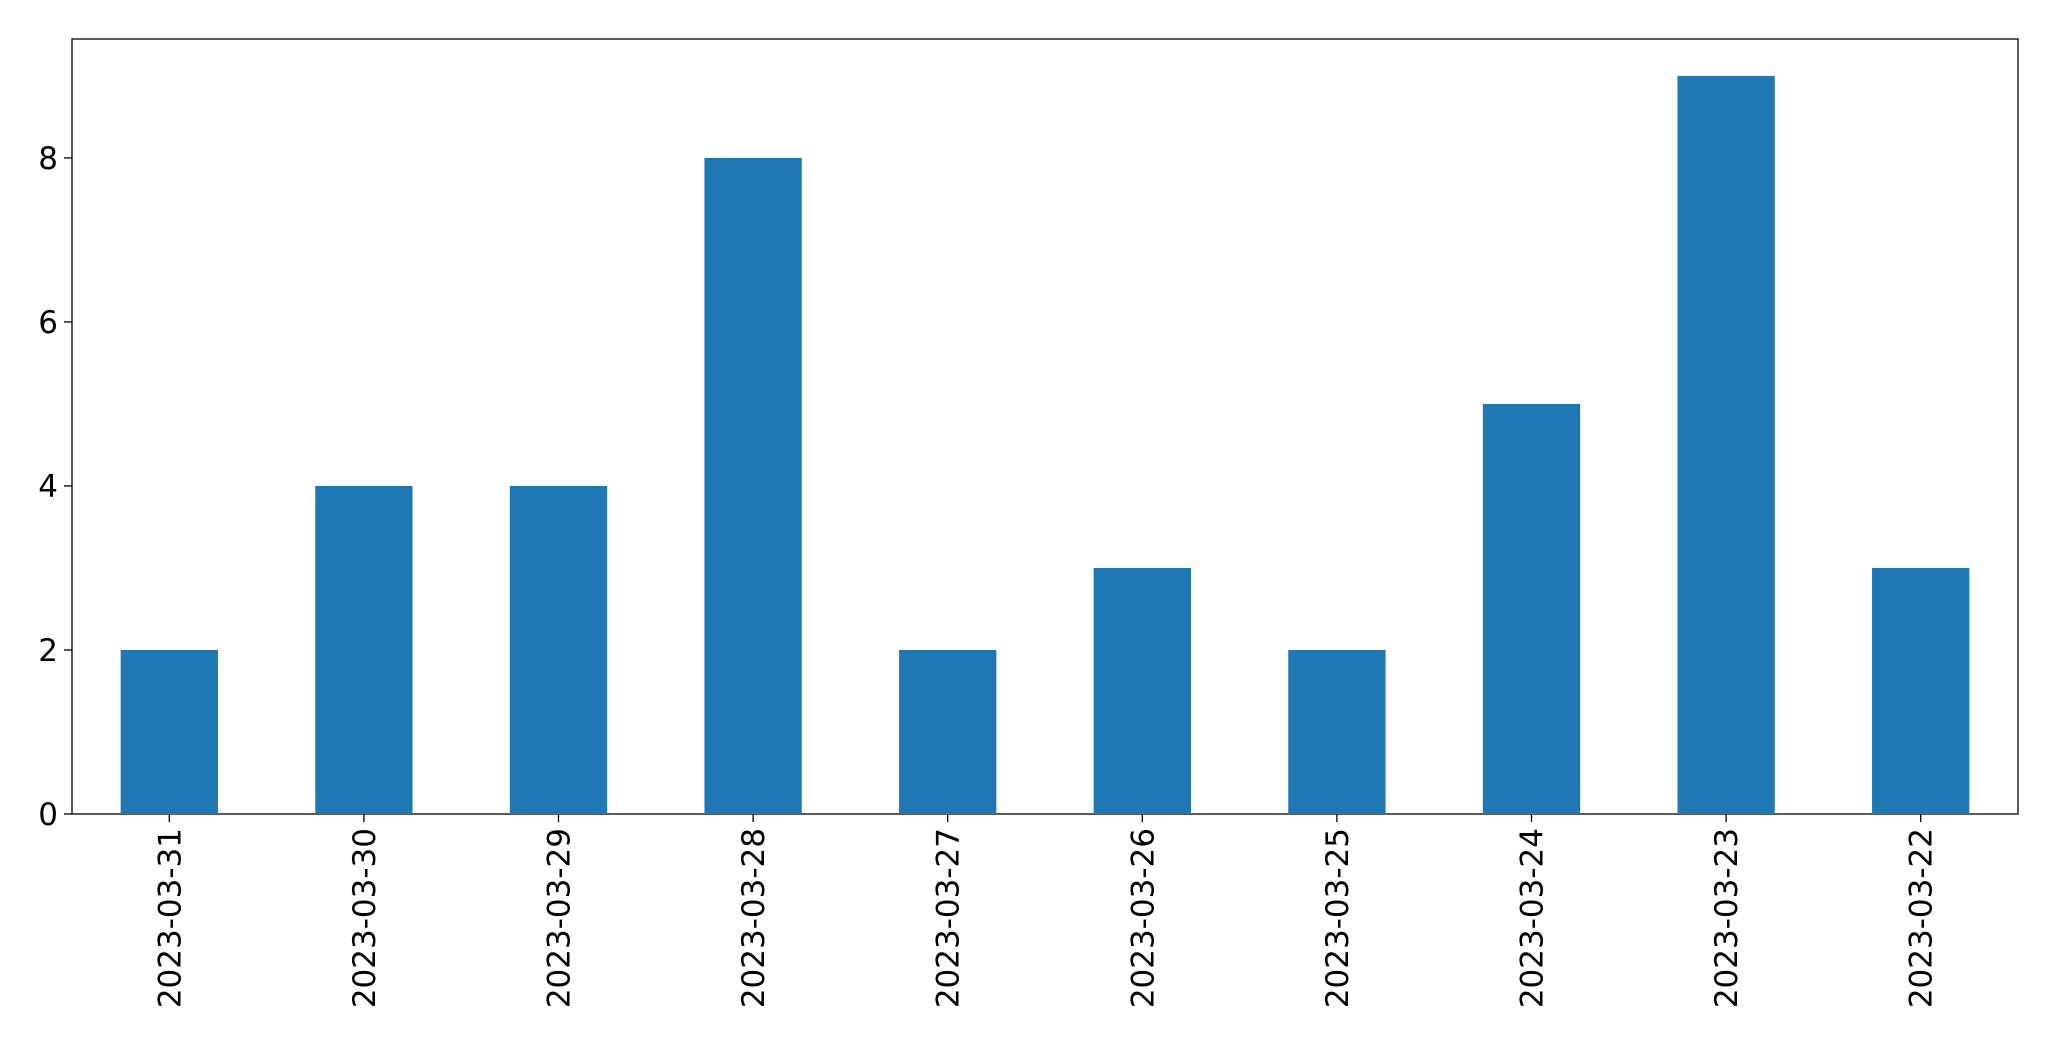  I want to click on x-tick-label: 2023-03-22, so click(1922, 918).